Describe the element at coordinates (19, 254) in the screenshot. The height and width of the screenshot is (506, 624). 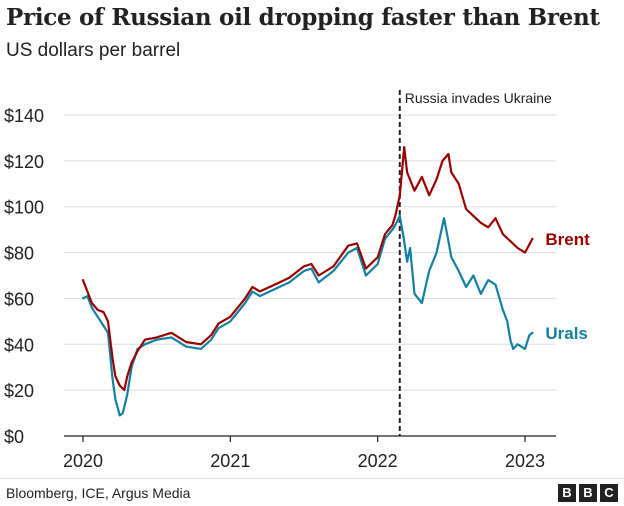
I see `y-tick-label: $80` at that location.